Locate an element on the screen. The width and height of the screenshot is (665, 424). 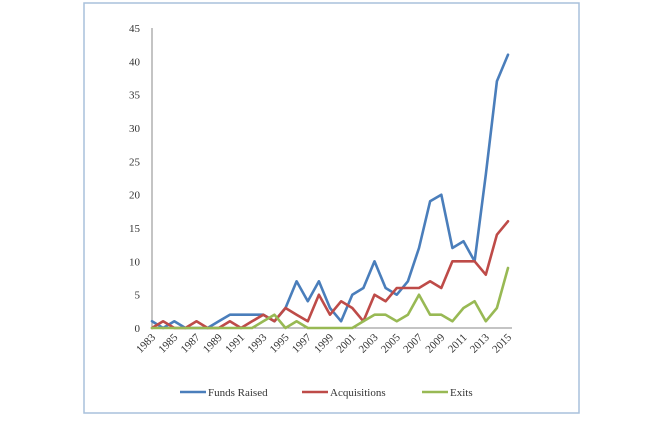
y-tick-labels: 0 5 10 15 20 25 30 35 40 45 is located at coordinates (135, 179).